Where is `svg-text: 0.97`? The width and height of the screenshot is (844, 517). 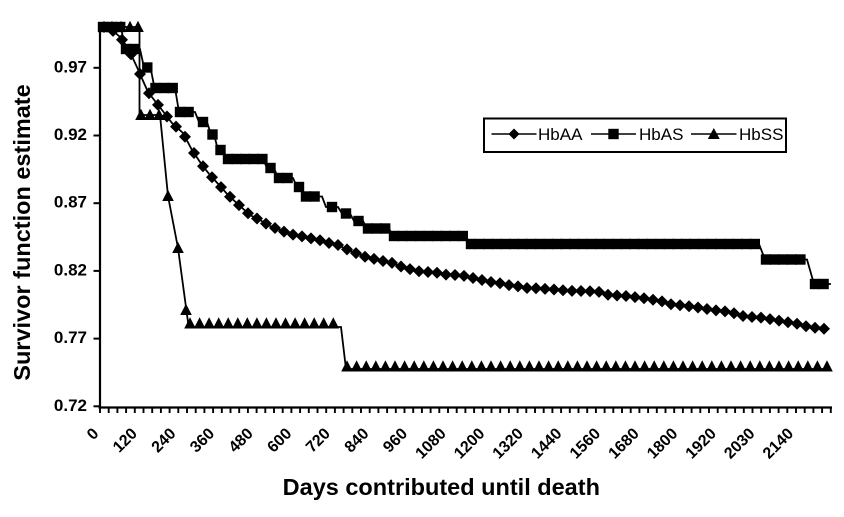
svg-text: 0.97 is located at coordinates (70, 66).